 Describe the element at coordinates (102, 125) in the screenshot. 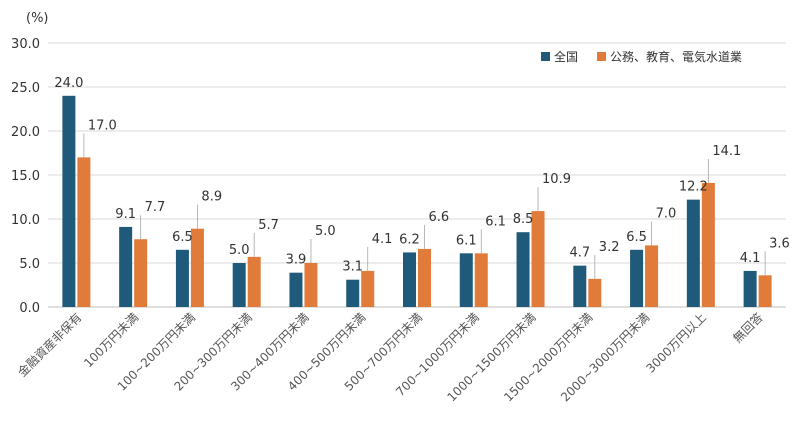

I see `data-label-public-sector: 17.0` at that location.